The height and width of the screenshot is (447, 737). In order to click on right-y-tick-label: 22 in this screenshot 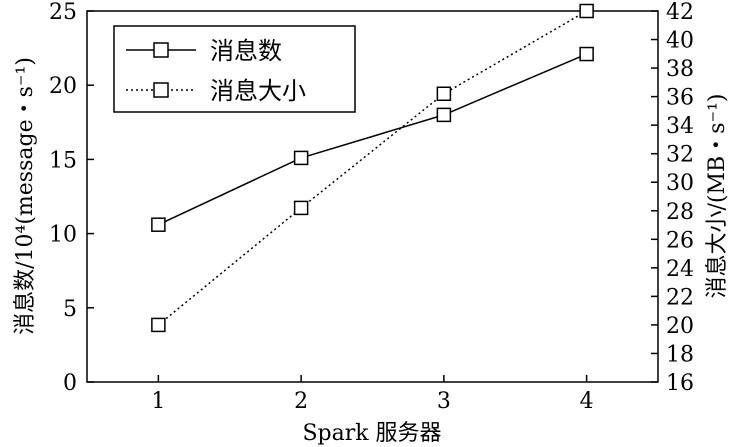, I will do `click(680, 297)`.